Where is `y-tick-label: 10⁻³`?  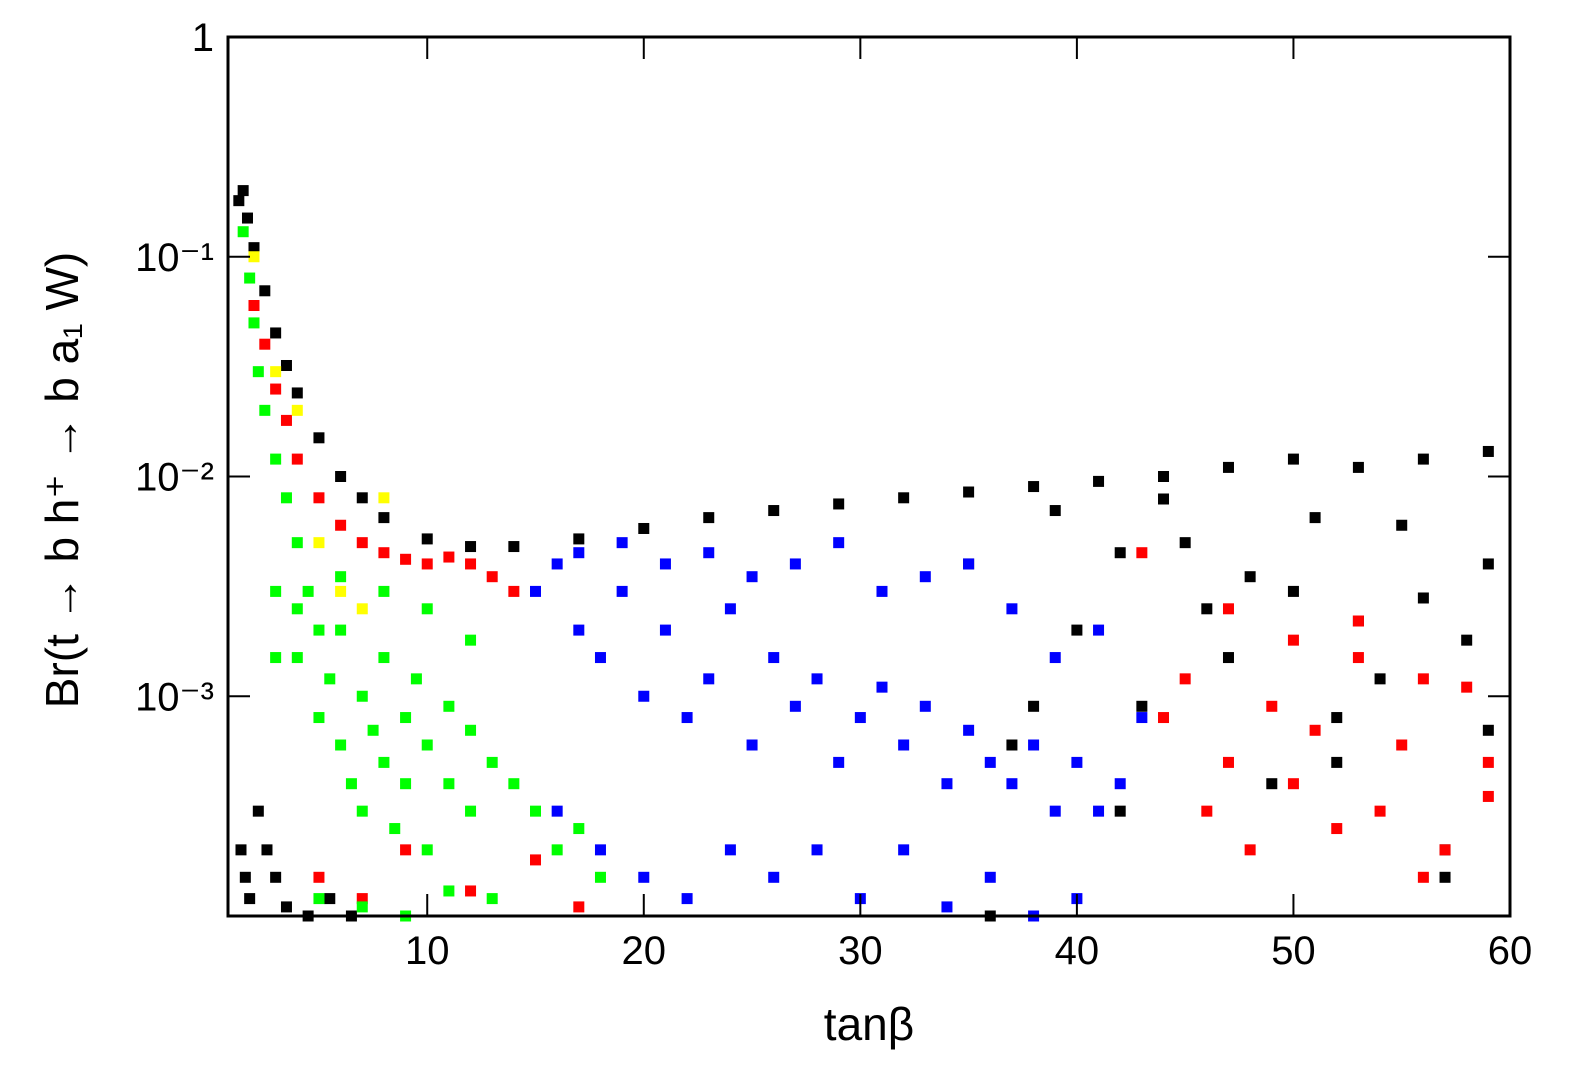 y-tick-label: 10⁻³ is located at coordinates (174, 697).